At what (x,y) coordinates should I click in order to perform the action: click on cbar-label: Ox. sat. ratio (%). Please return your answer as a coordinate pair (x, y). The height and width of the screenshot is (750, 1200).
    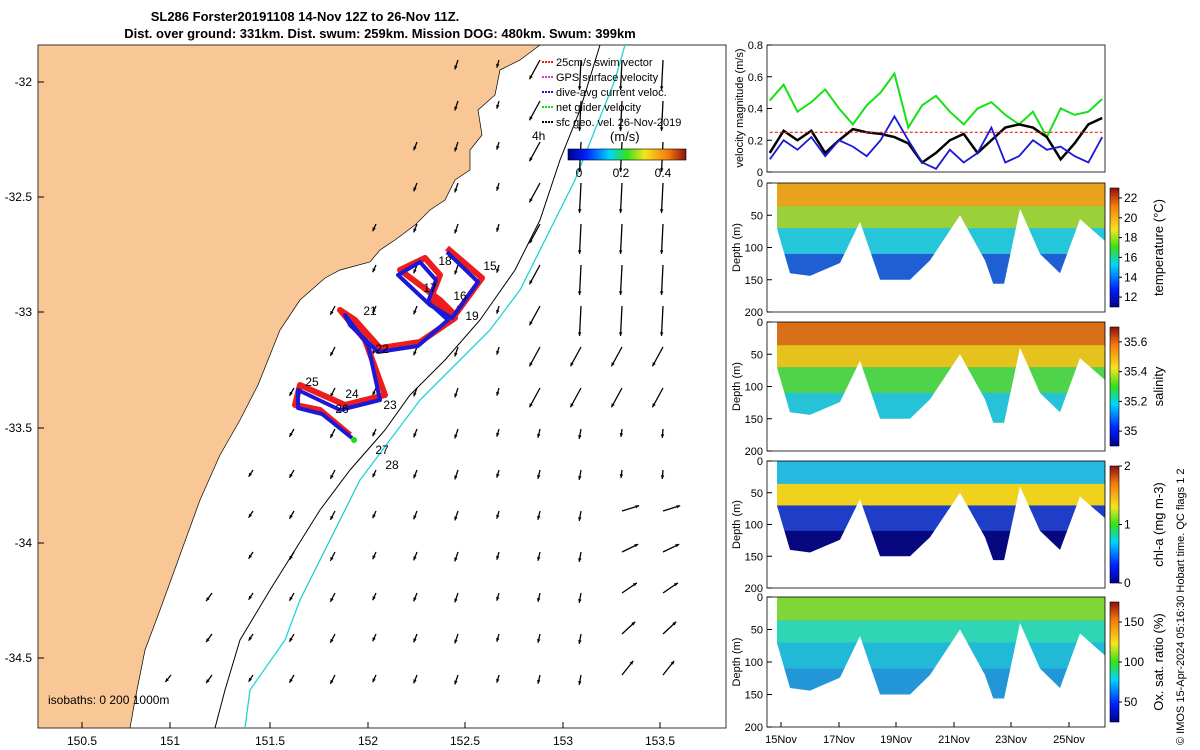
    Looking at the image, I should click on (1158, 662).